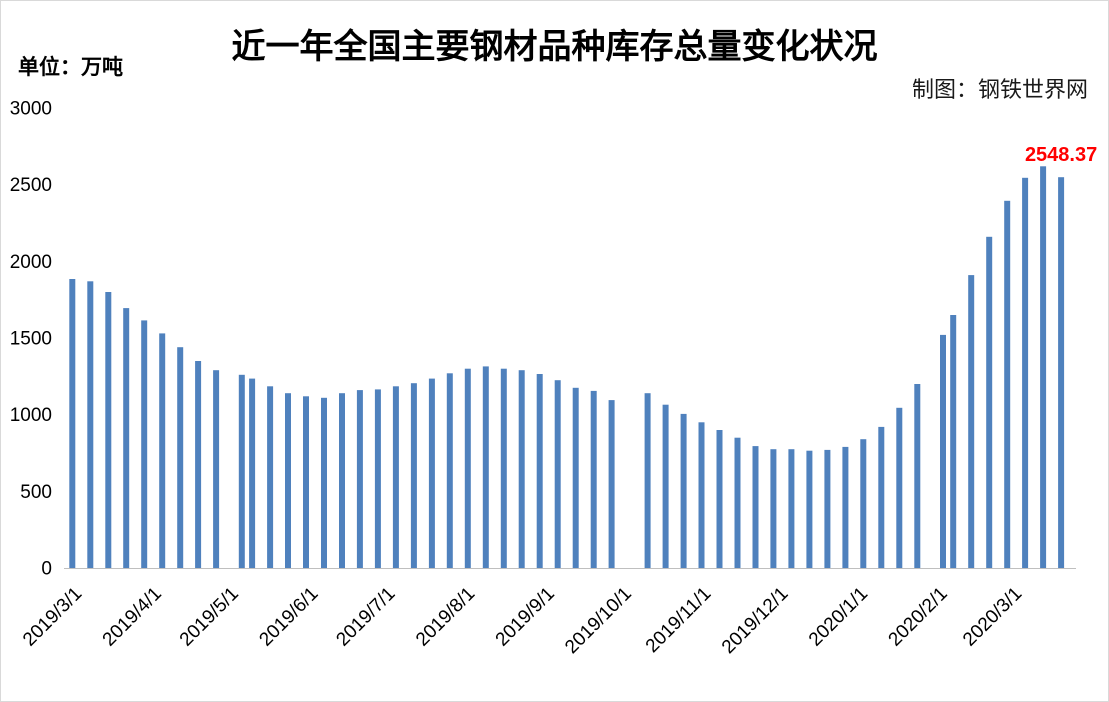  Describe the element at coordinates (46, 569) in the screenshot. I see `y-tick-label: 0` at that location.